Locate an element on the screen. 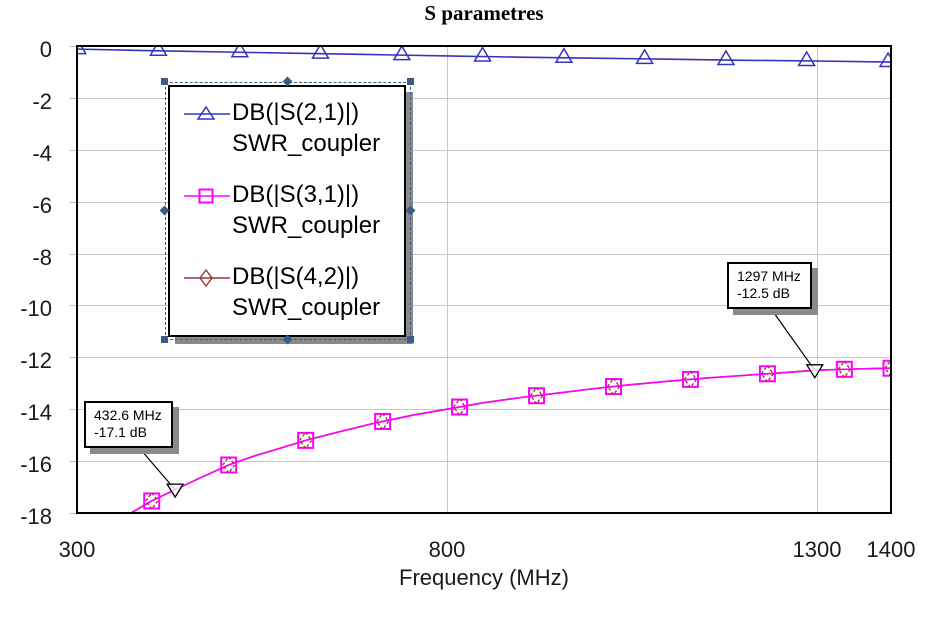 The width and height of the screenshot is (933, 632). marker-annotation-1297: 1297 MHz -12.5 dB is located at coordinates (769, 285).